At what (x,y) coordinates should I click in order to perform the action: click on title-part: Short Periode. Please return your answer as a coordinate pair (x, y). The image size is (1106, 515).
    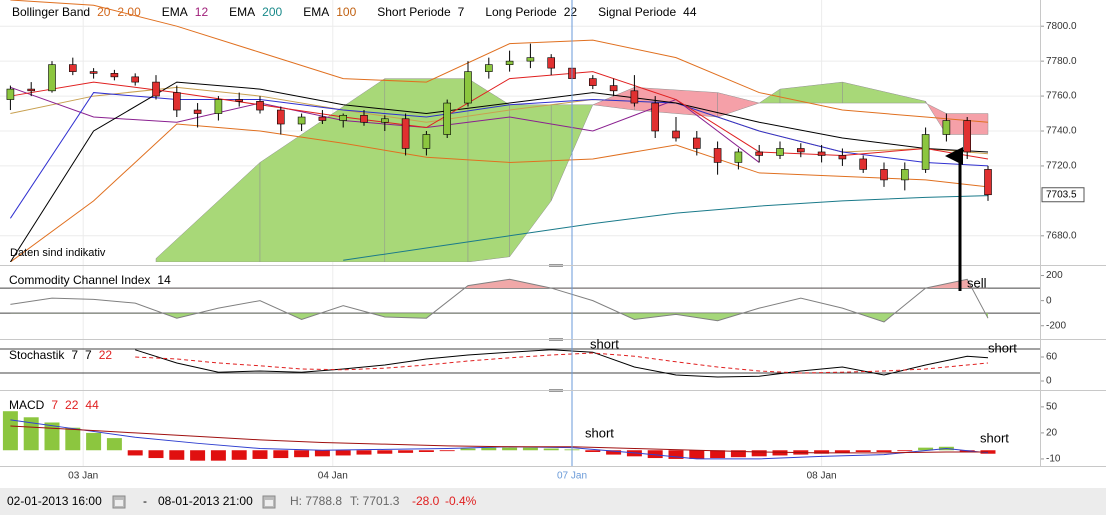
    Looking at the image, I should click on (414, 12).